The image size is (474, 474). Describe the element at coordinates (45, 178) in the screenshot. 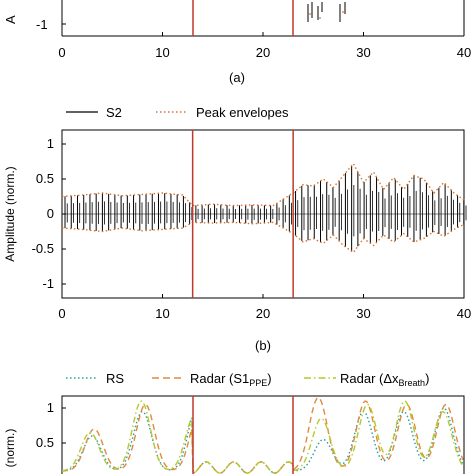

I see `panel-b-ytick-label: 0.5` at that location.